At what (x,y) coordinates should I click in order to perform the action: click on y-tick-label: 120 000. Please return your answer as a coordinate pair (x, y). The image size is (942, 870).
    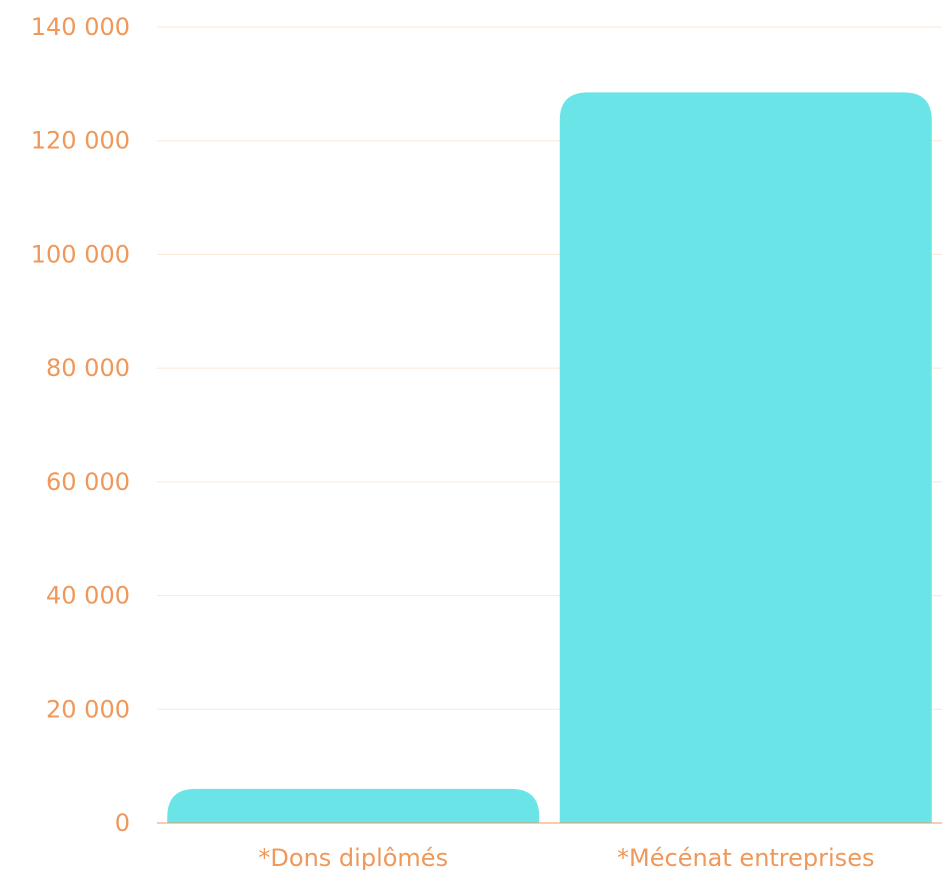
    Looking at the image, I should click on (80, 141).